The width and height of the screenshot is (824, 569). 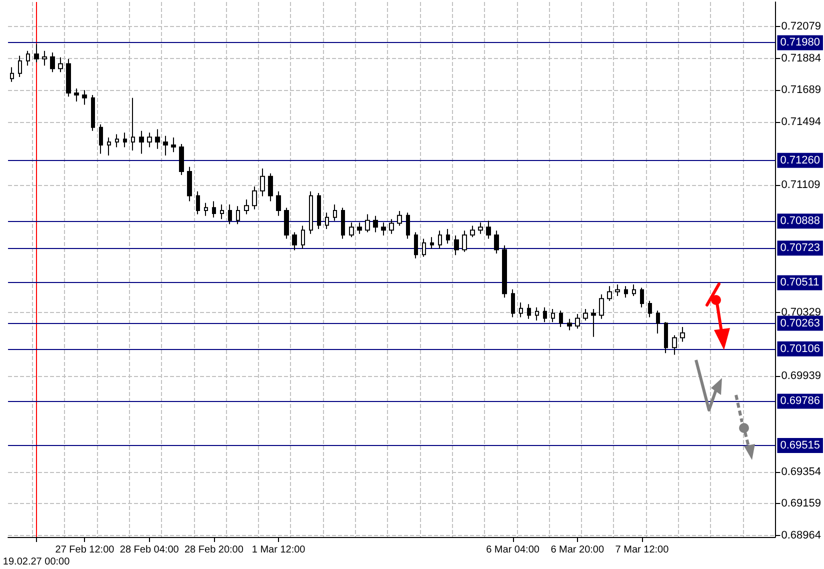 I want to click on x-tick-label: 28 Feb 20:00, so click(x=214, y=550).